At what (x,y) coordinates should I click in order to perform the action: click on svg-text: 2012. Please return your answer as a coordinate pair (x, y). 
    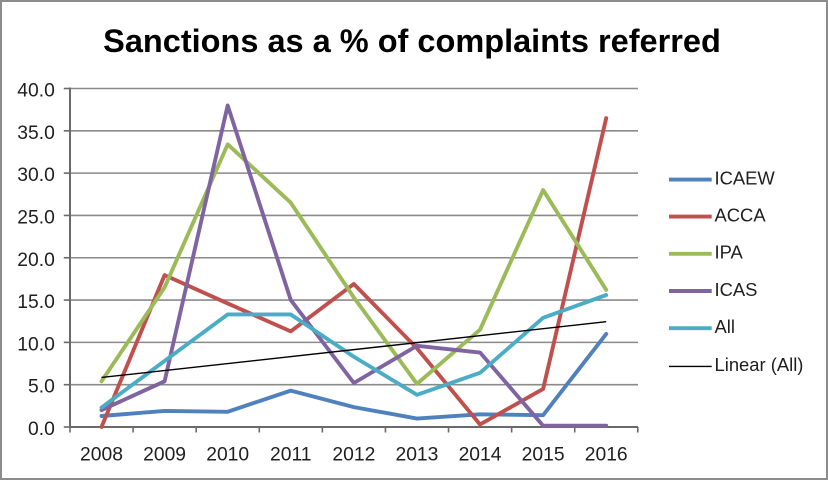
    Looking at the image, I should click on (353, 454).